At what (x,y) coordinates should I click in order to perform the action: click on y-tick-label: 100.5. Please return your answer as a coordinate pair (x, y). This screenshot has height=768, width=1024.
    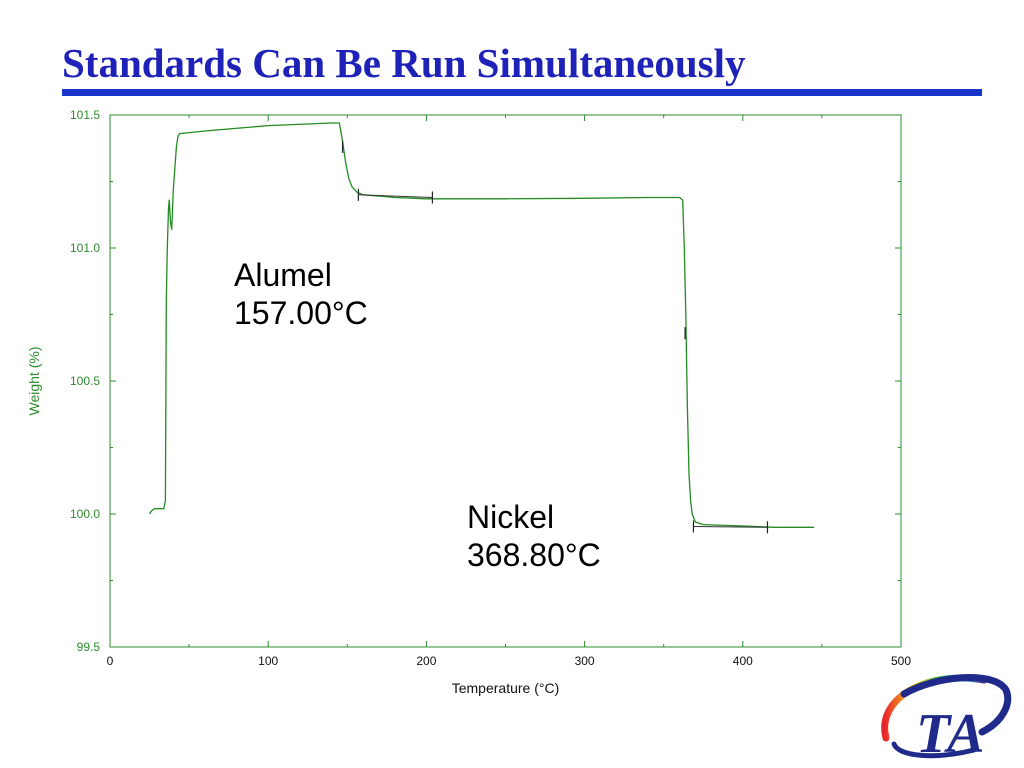
    Looking at the image, I should click on (85, 381).